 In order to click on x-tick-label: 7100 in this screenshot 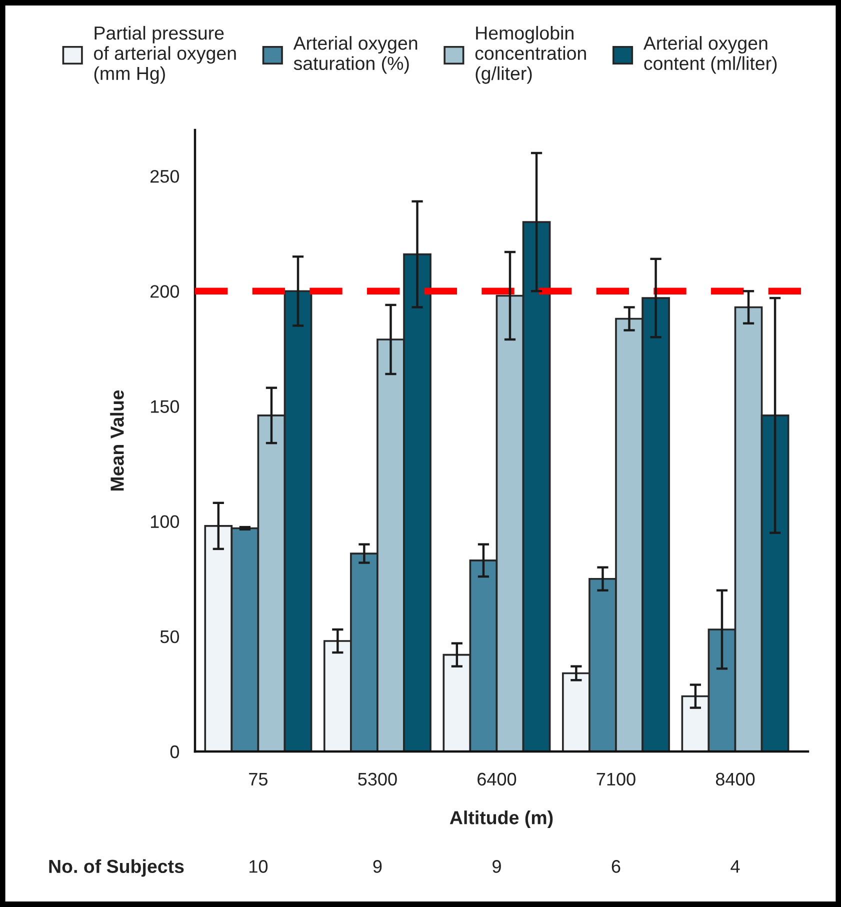, I will do `click(616, 779)`.